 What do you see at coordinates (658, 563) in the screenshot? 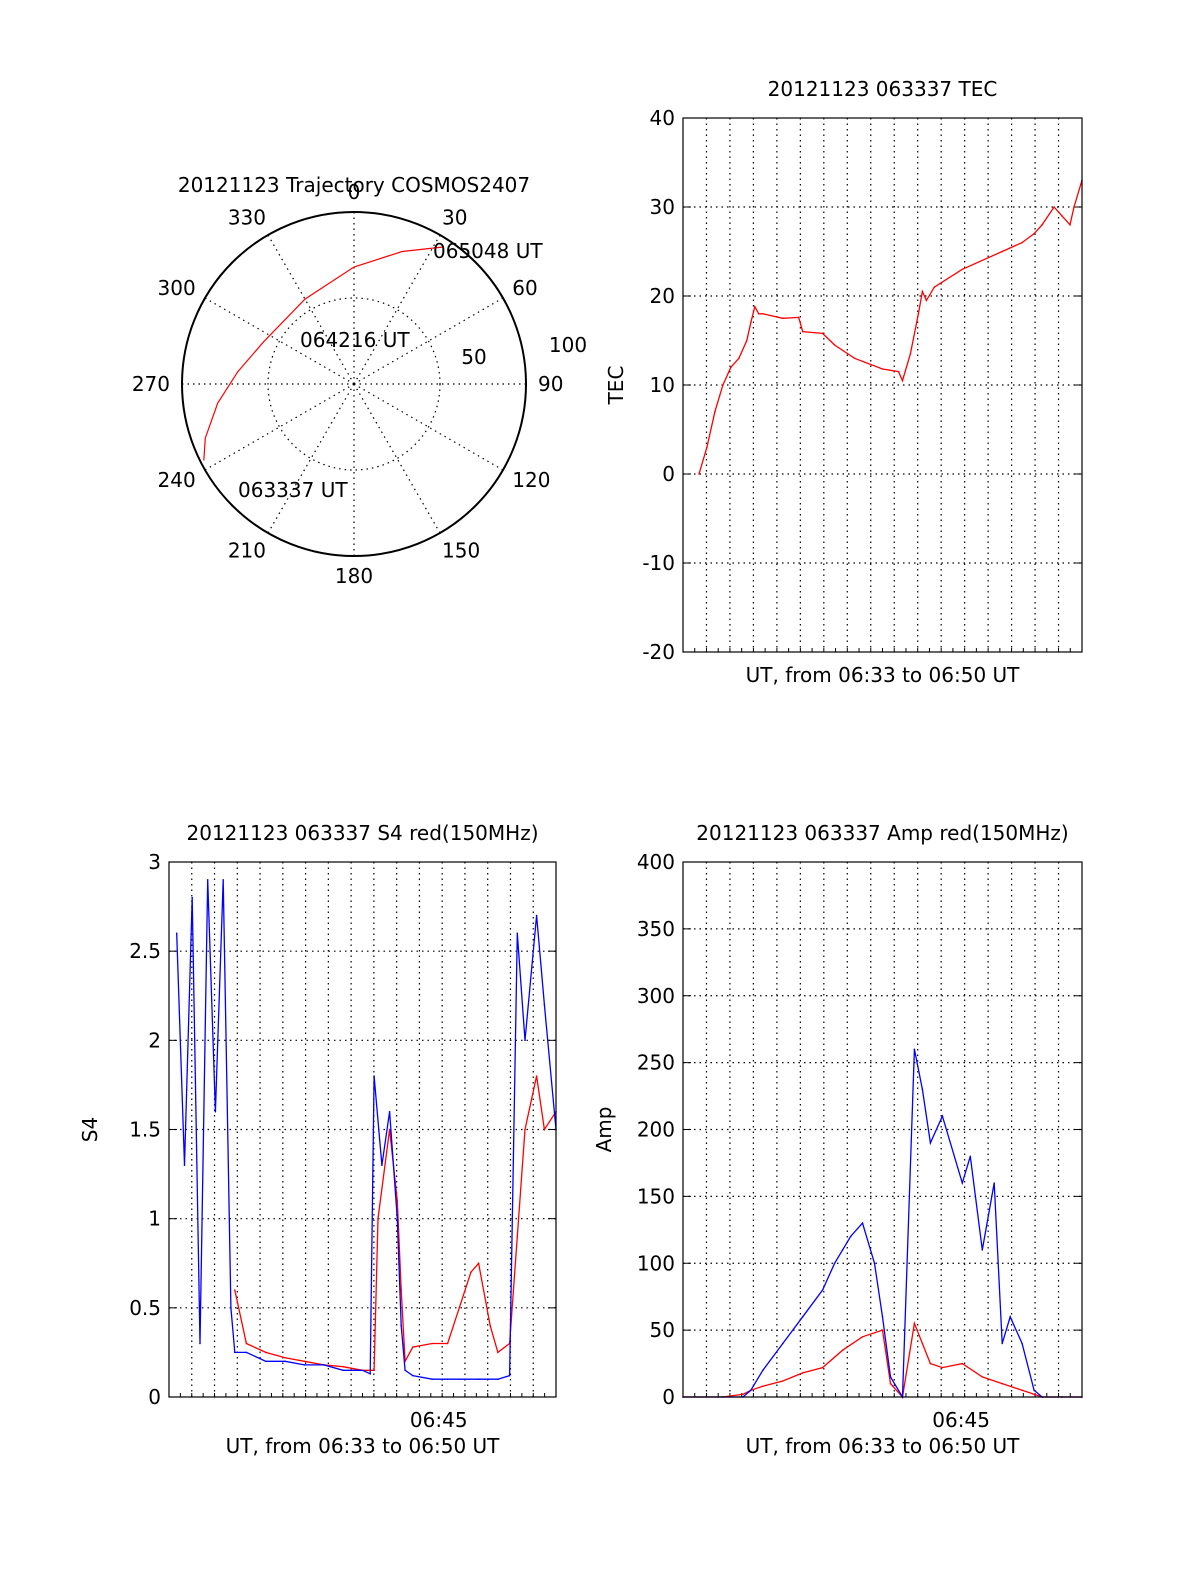
I see `y-tick-label: -10` at bounding box center [658, 563].